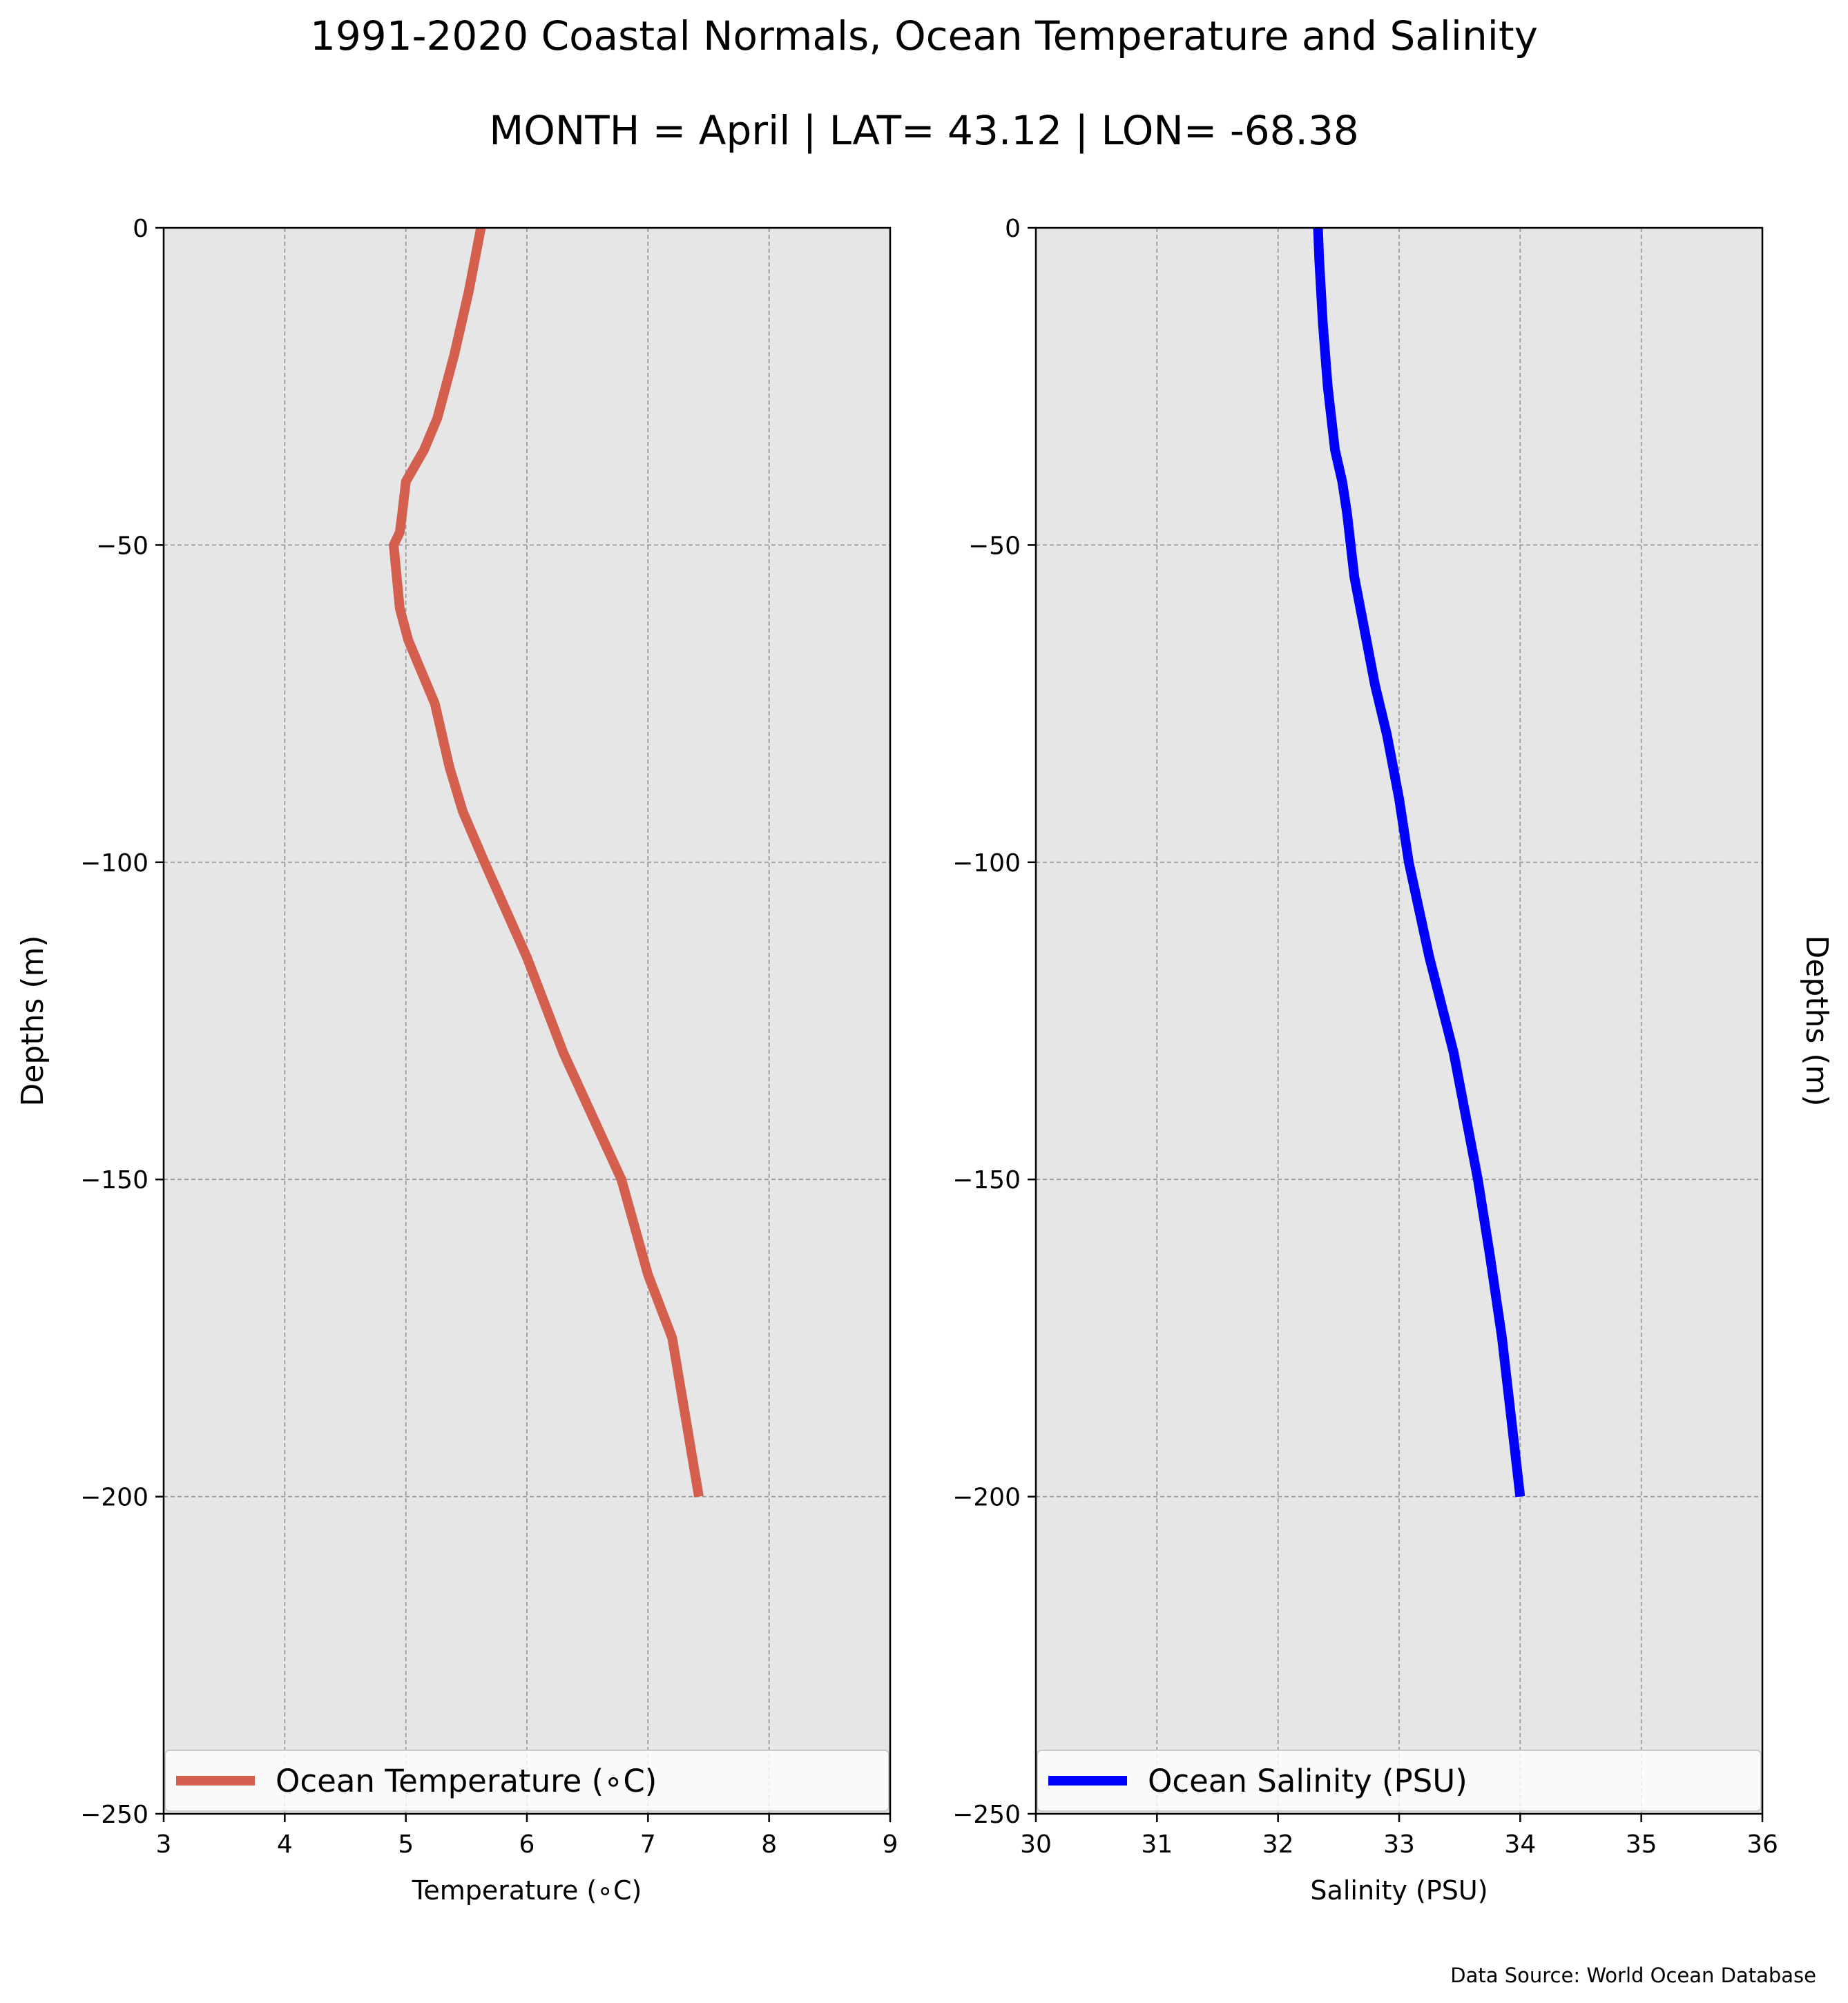  What do you see at coordinates (1641, 1845) in the screenshot?
I see `x-tick-label: 35` at bounding box center [1641, 1845].